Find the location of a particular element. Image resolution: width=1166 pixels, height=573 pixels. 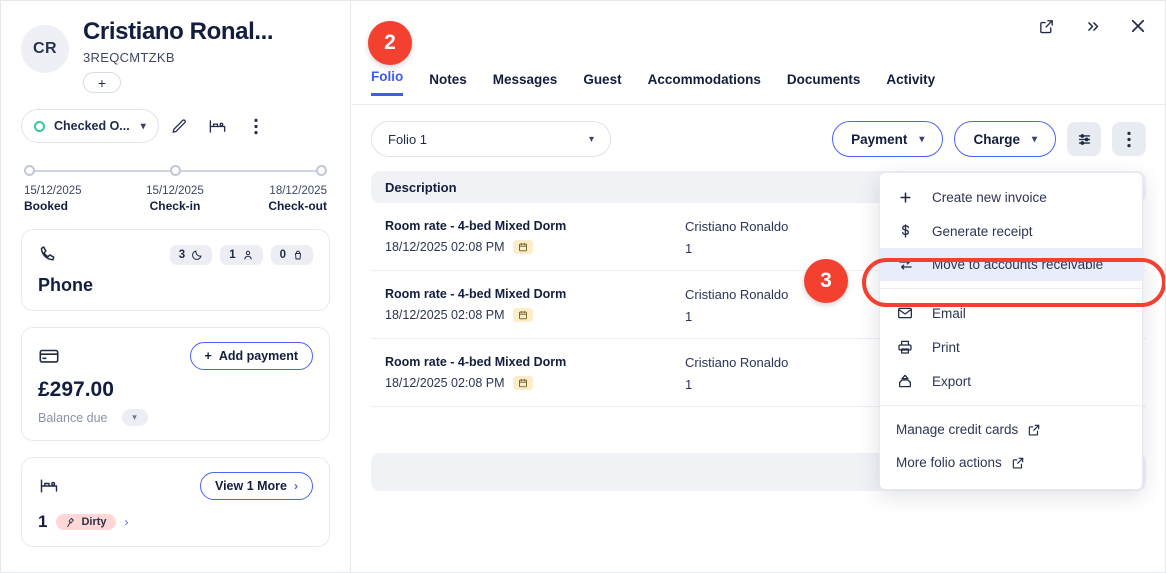

envelope-icon is located at coordinates (905, 313).